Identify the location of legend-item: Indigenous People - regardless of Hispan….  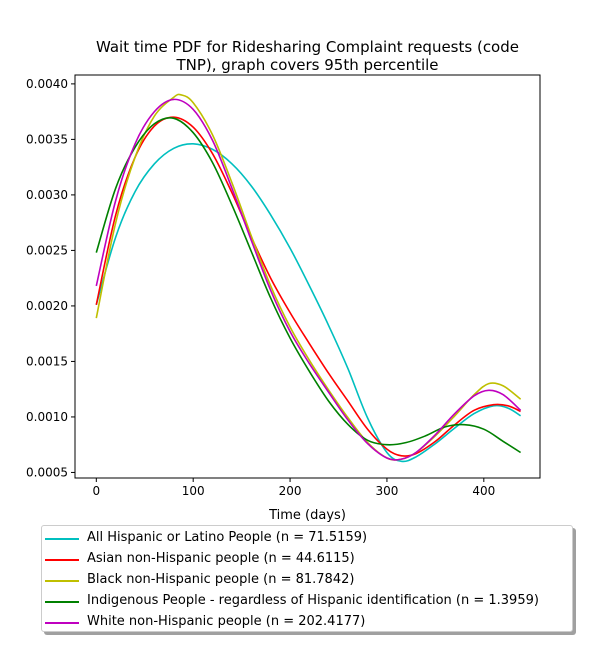
(307, 601).